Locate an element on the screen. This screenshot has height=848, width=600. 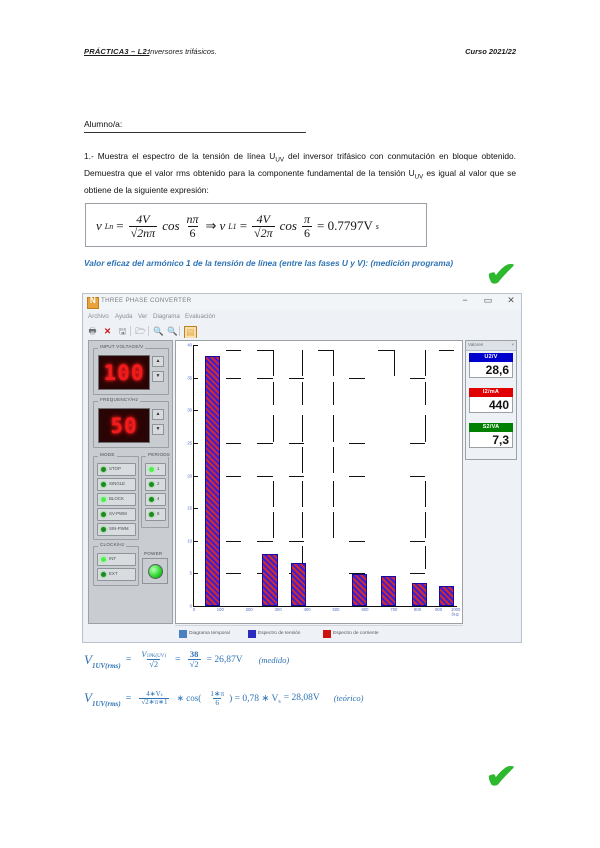
mode-label-stop: STOP is located at coordinates (115, 468).